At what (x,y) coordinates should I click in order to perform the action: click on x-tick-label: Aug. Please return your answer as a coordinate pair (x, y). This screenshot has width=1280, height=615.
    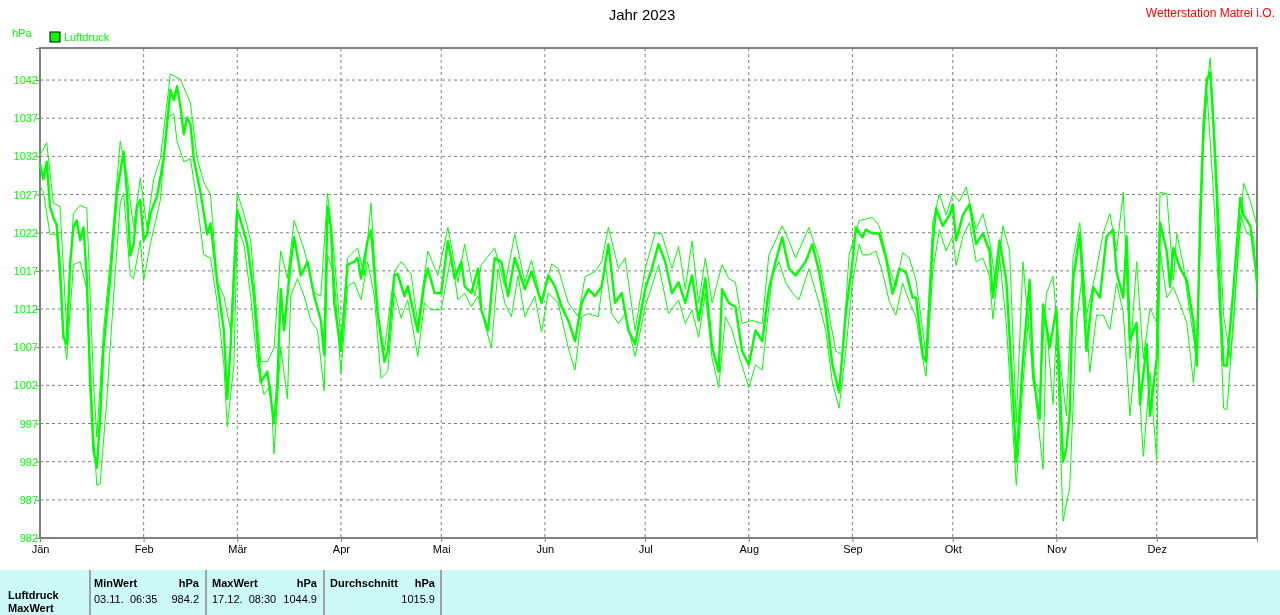
    Looking at the image, I should click on (749, 548).